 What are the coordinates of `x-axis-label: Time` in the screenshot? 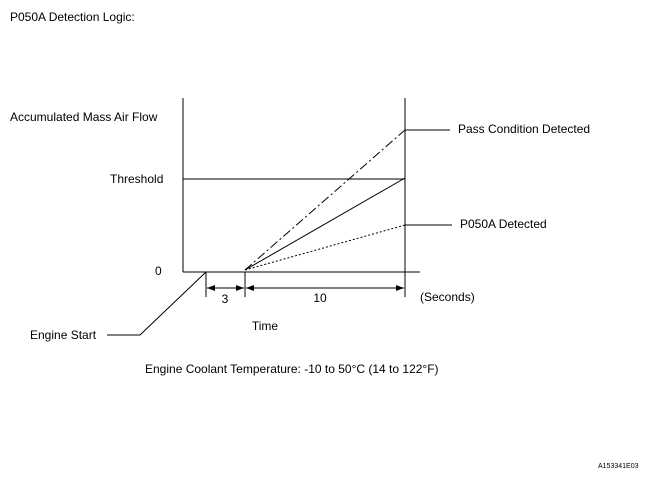 It's located at (265, 326).